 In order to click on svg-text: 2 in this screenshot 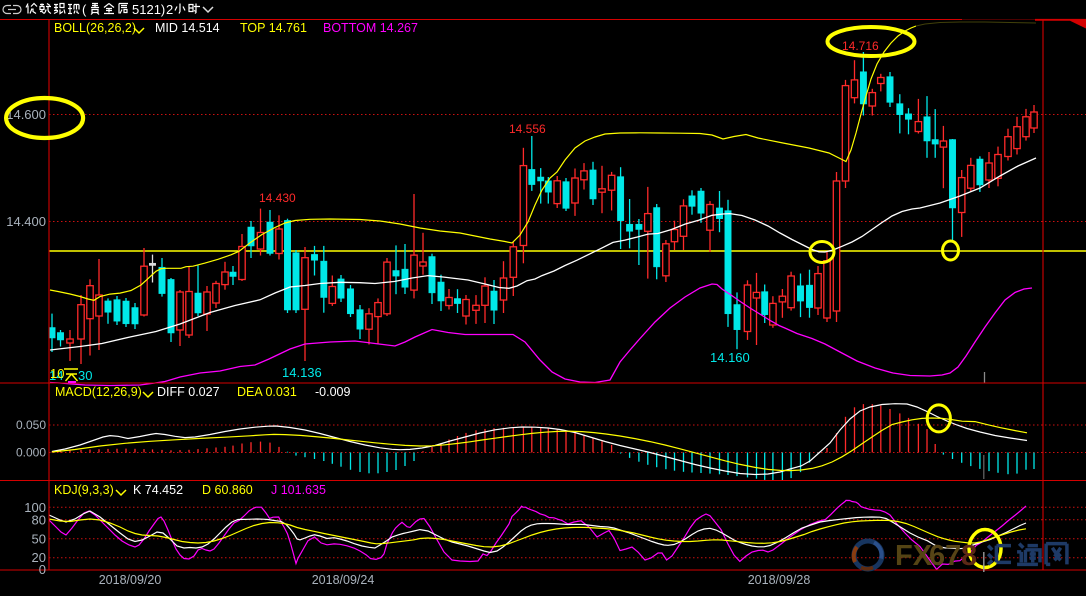, I will do `click(169, 9)`.